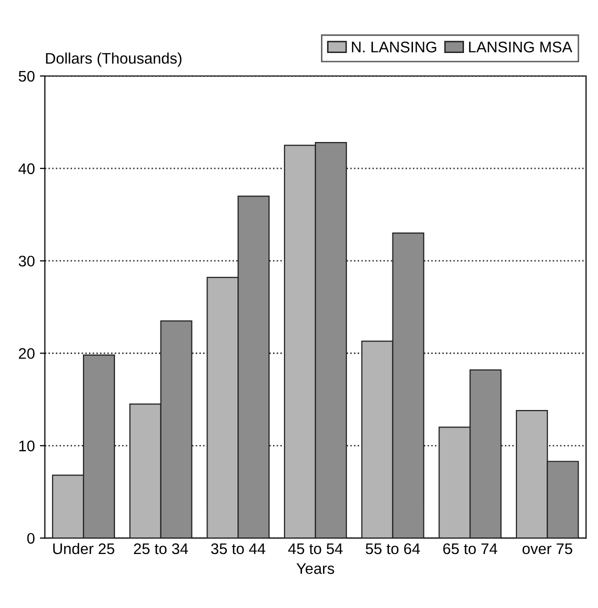  Describe the element at coordinates (470, 548) in the screenshot. I see `x-tick-label: 65 to 74` at that location.